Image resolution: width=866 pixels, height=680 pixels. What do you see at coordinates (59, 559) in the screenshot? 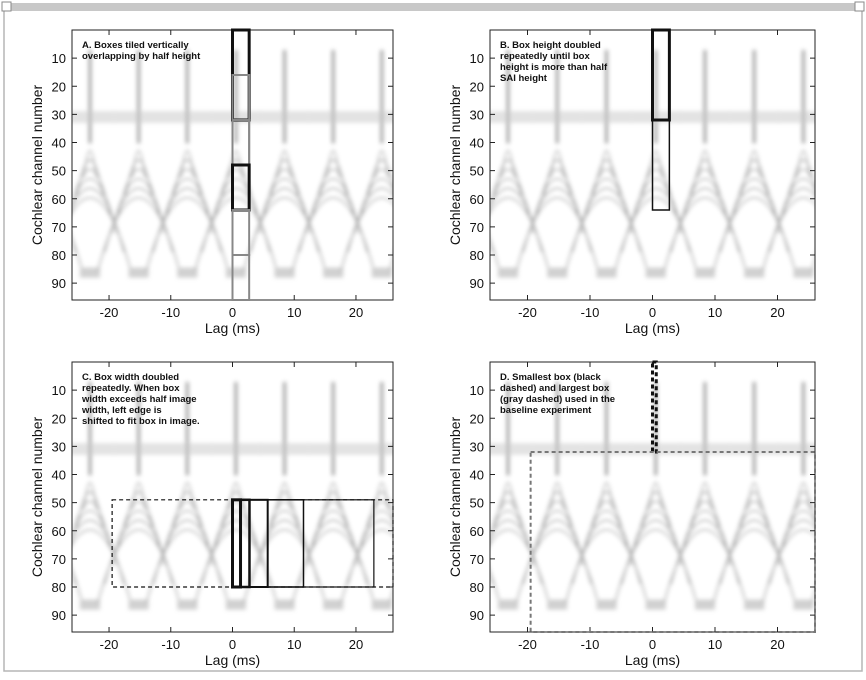
I see `y-tick-label: 70` at bounding box center [59, 559].